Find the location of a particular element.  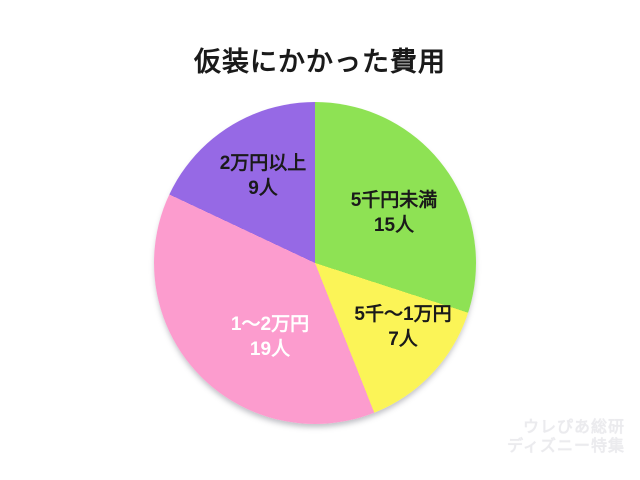

watermark-line1: ウレぴあ総研 is located at coordinates (573, 427).